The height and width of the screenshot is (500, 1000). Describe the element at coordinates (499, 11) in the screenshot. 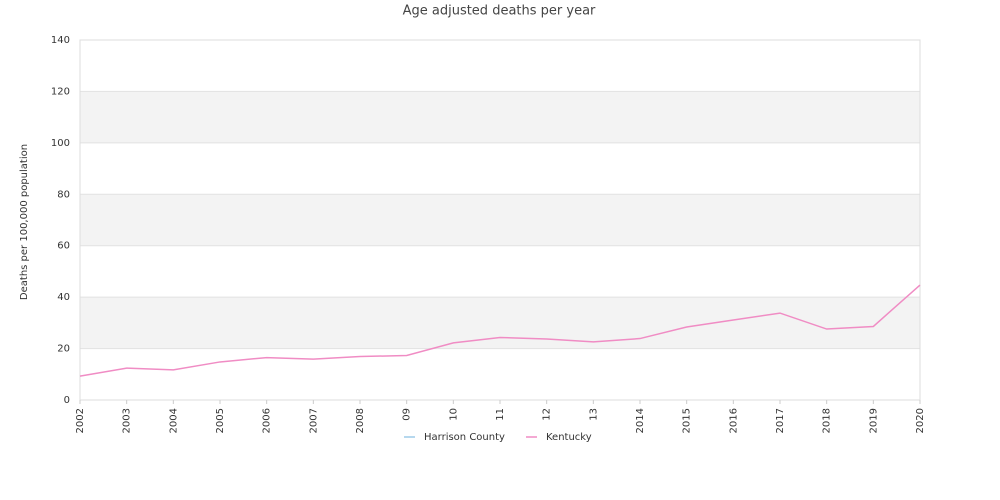

I see `chart-title: Age adjusted deaths per year` at that location.